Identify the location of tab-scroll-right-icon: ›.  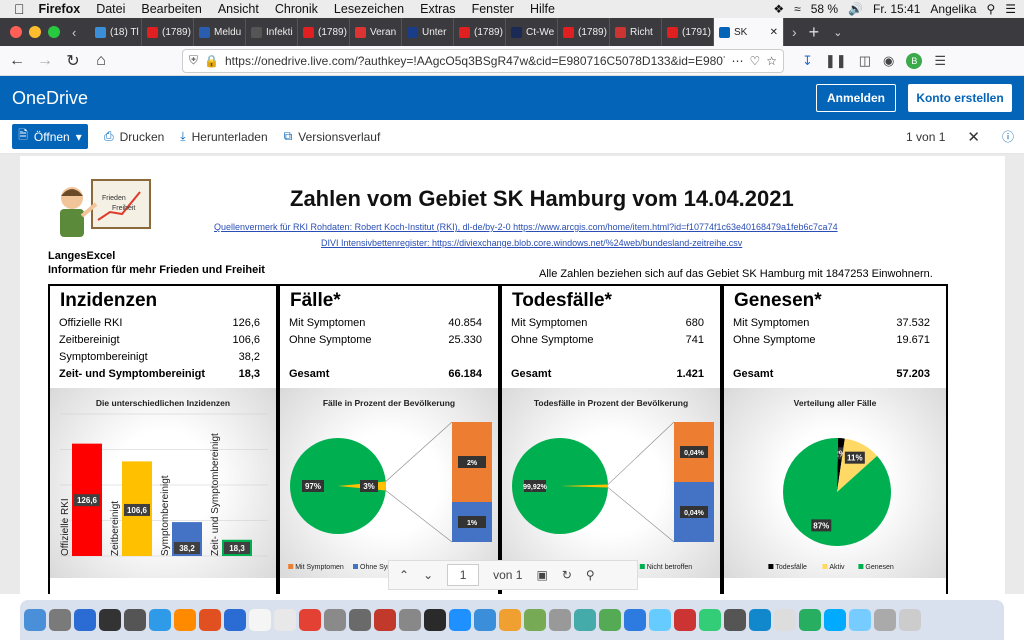
(794, 32).